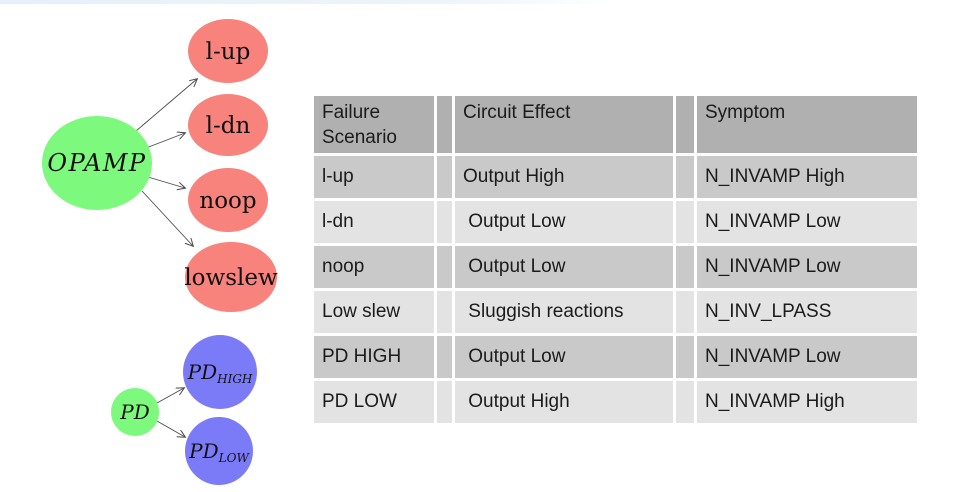 Image resolution: width=964 pixels, height=492 pixels. What do you see at coordinates (170, 428) in the screenshot?
I see `arrow-pd-to-pd-low` at bounding box center [170, 428].